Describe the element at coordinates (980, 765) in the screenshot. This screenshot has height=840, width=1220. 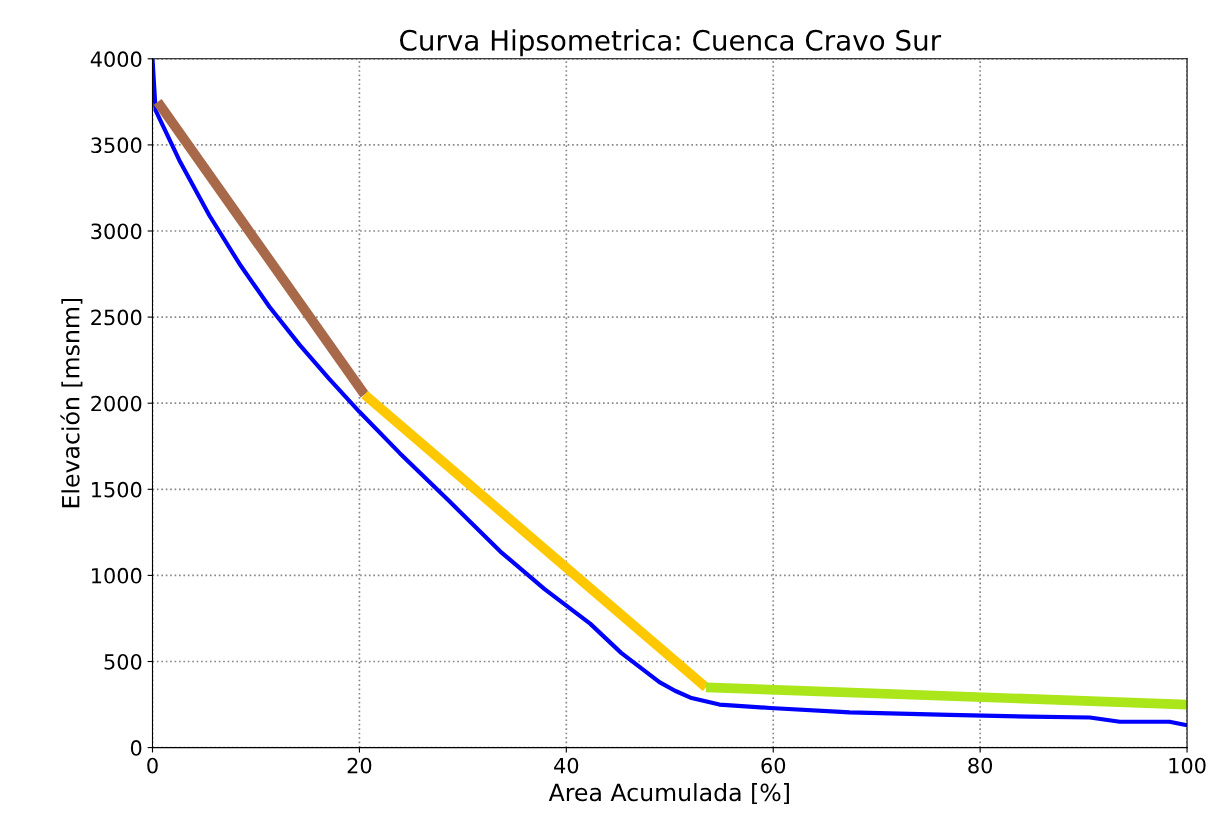
I see `x-tick-label: 80` at that location.